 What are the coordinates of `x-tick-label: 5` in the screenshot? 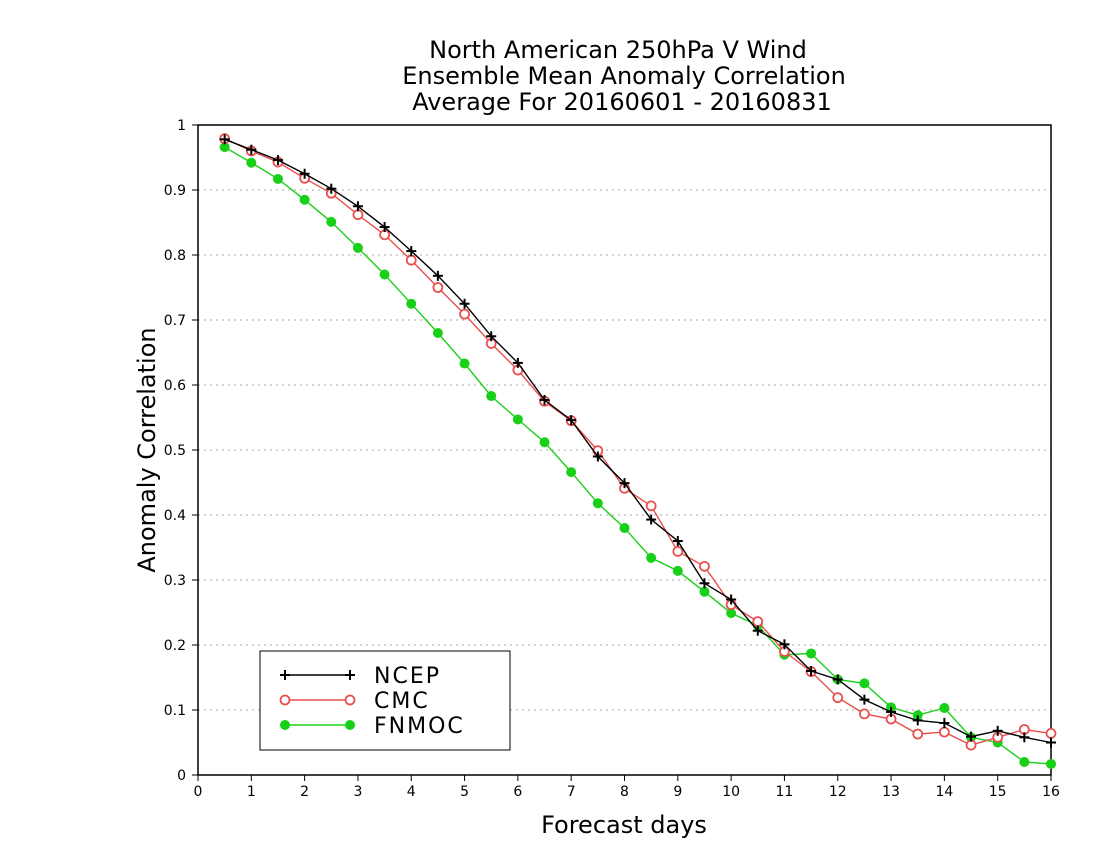 It's located at (464, 792).